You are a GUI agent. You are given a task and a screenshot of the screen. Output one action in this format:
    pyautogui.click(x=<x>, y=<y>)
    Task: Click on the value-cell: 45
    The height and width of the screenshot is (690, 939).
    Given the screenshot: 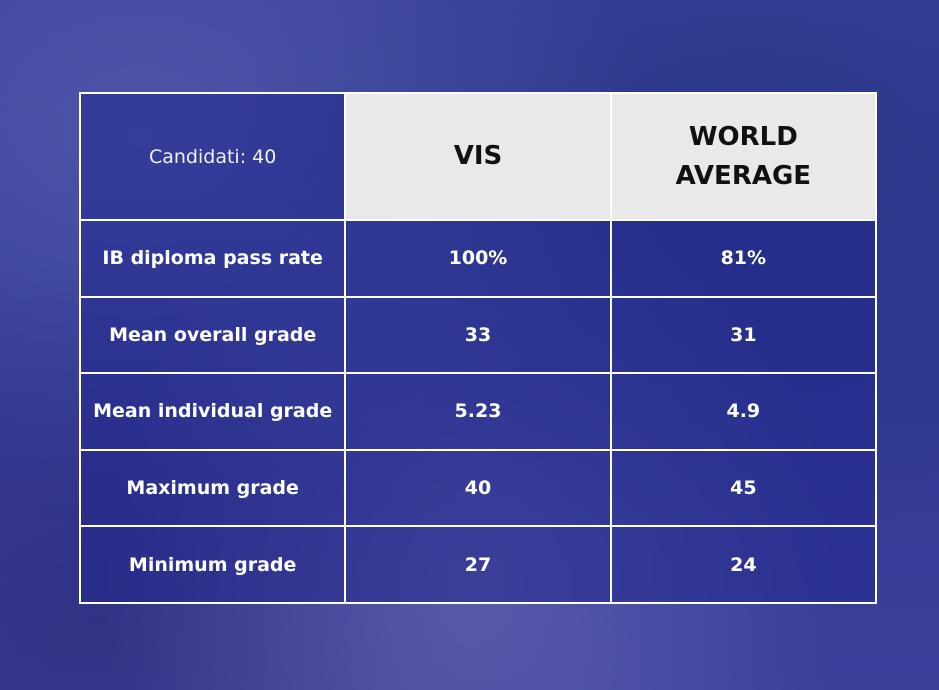 What is the action you would take?
    pyautogui.click(x=743, y=488)
    